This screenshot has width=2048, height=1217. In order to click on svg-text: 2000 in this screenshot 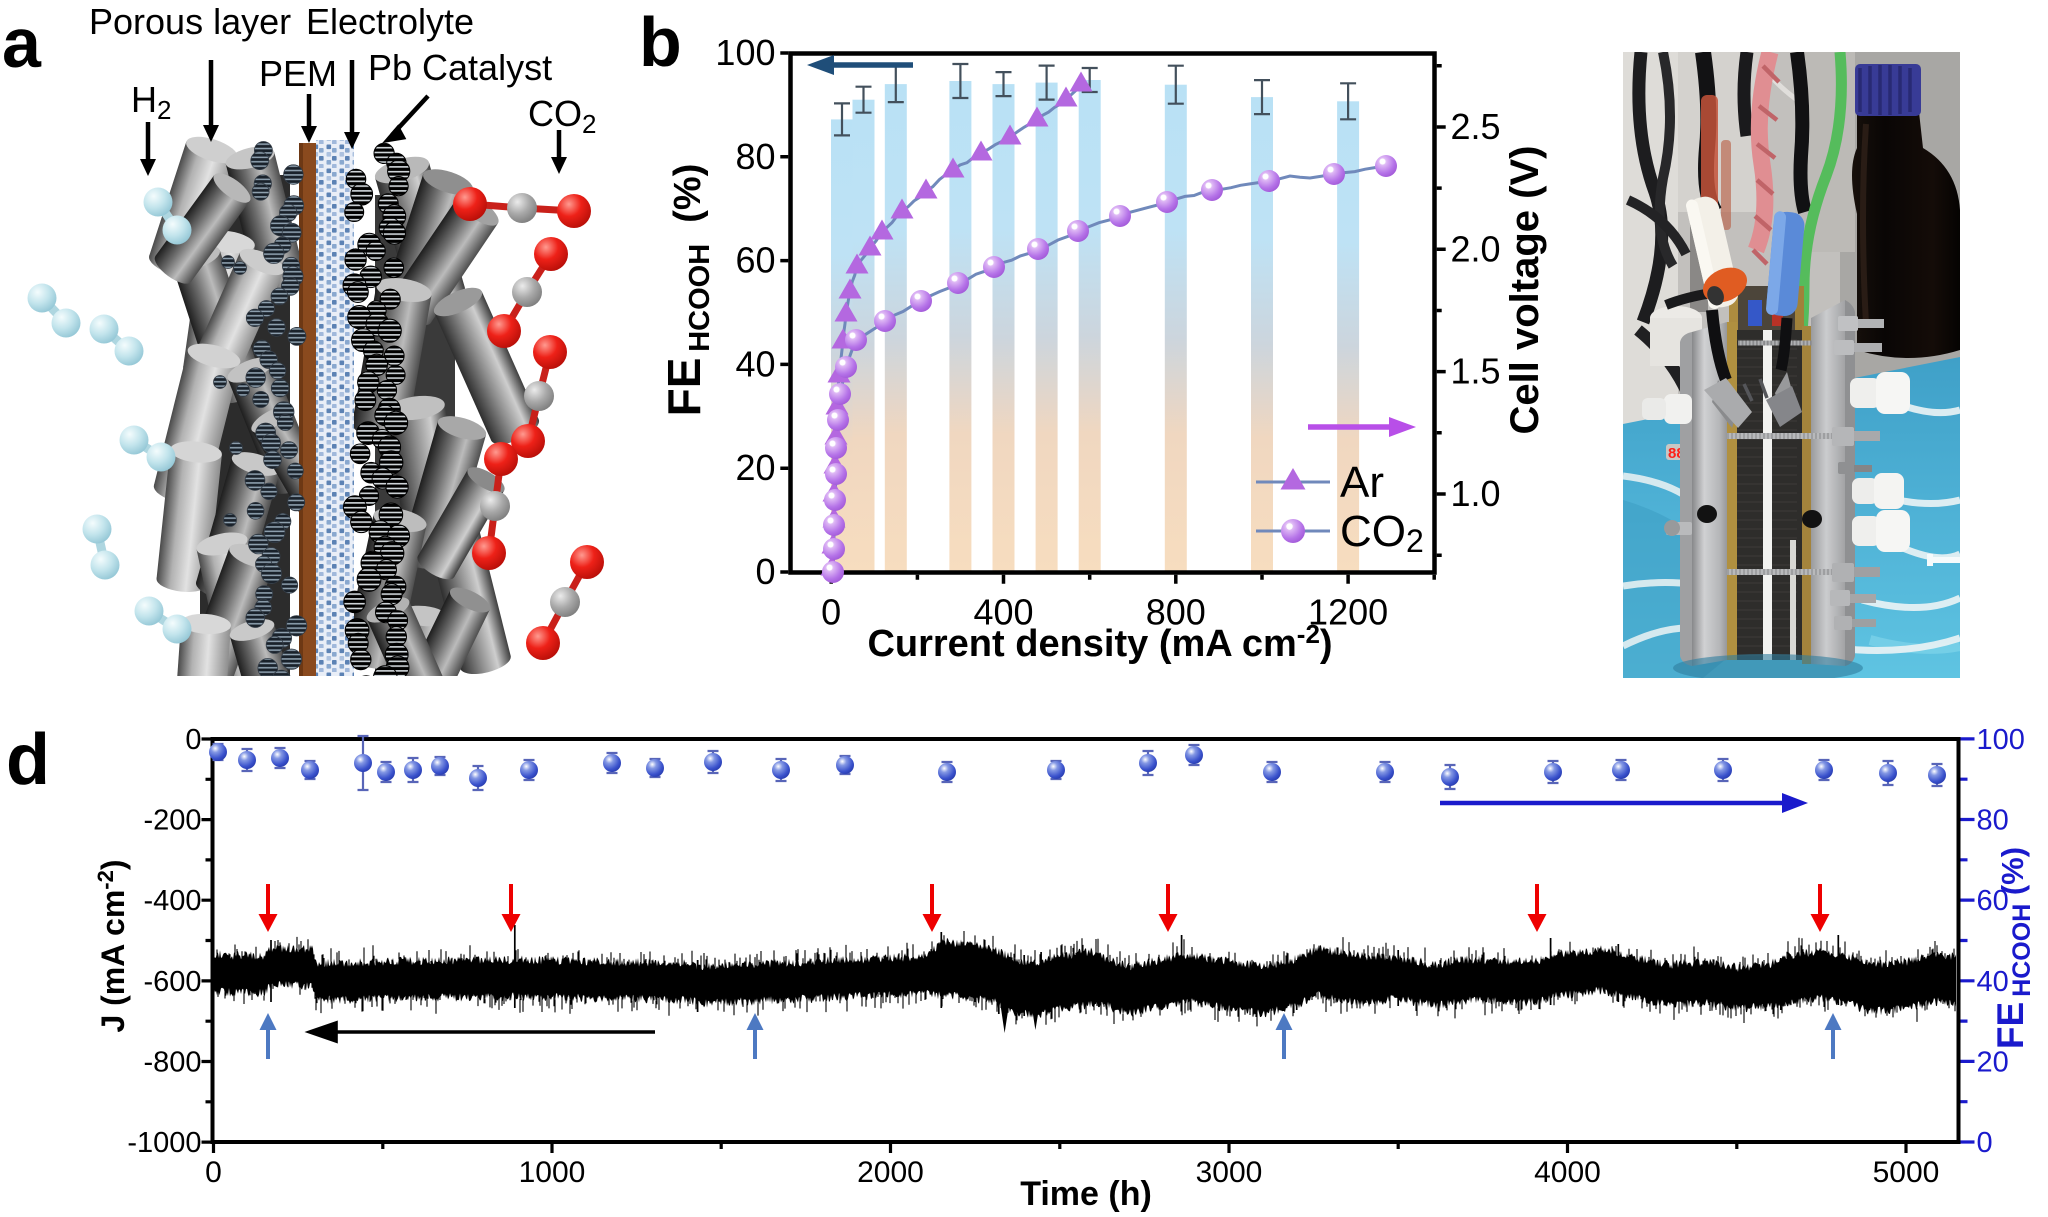, I will do `click(890, 1172)`.